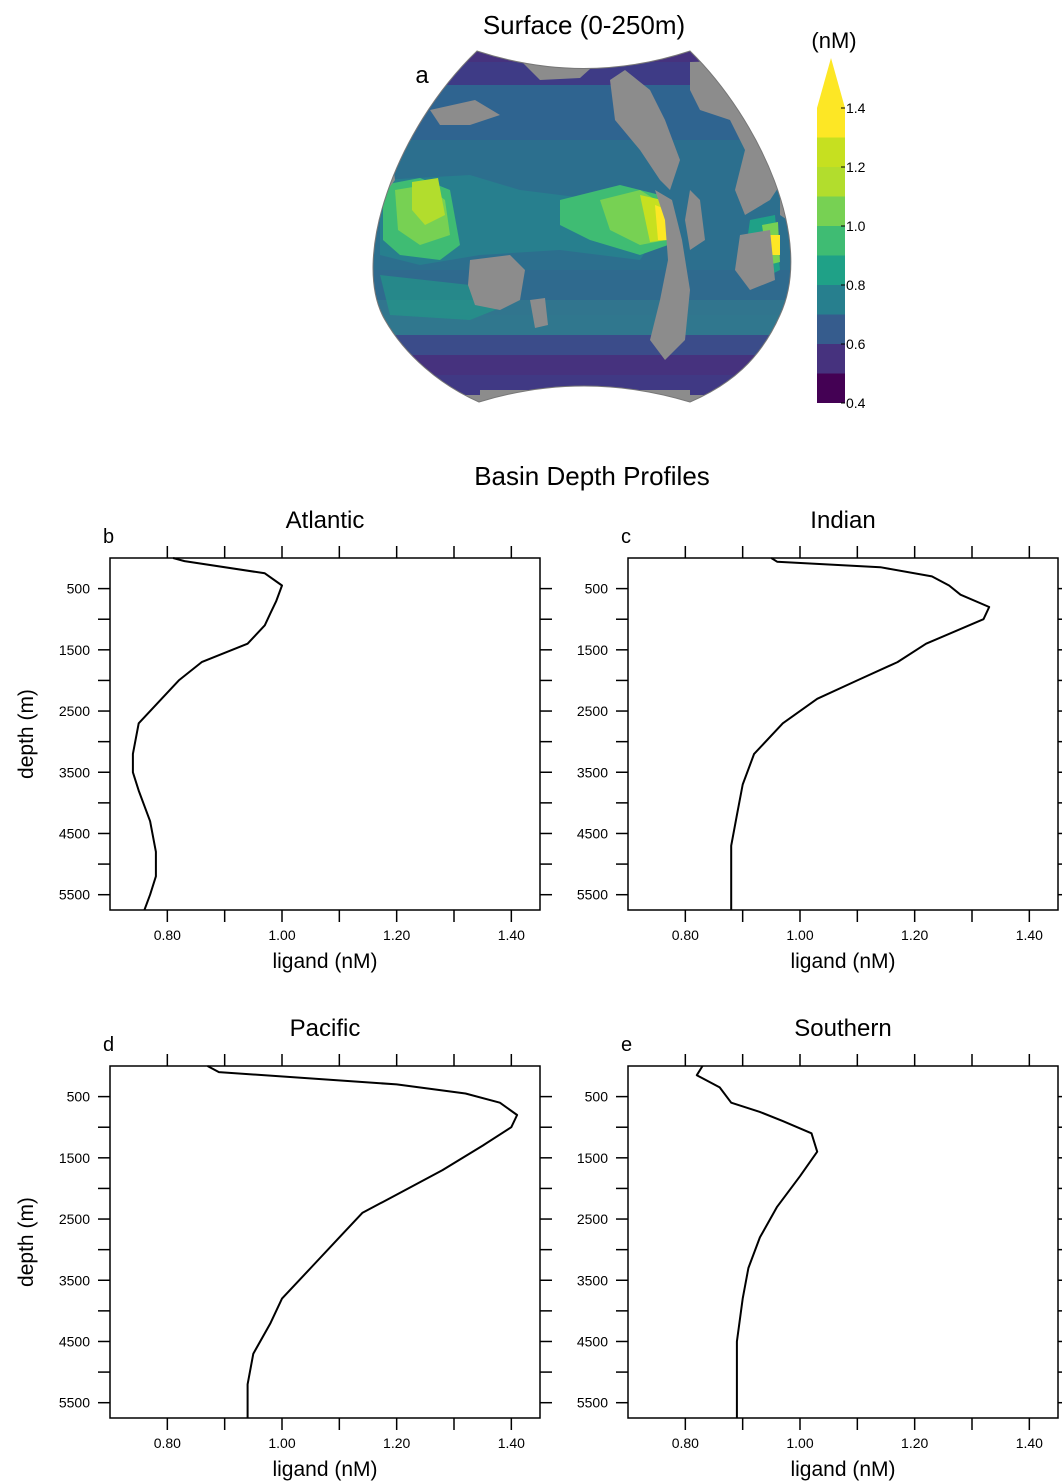 The image size is (1062, 1484). I want to click on panel-title: Indian, so click(842, 520).